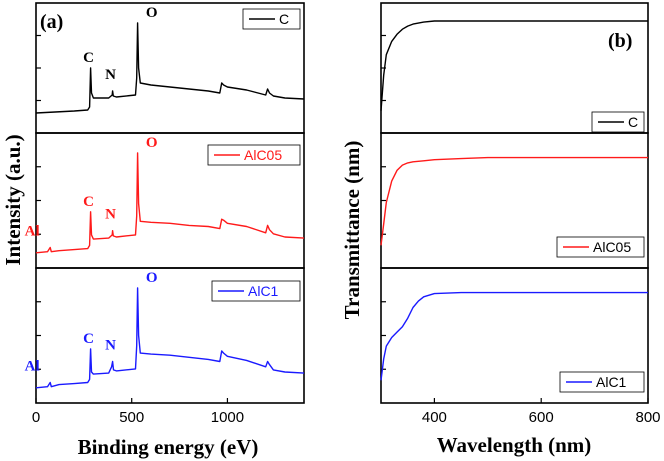  What do you see at coordinates (284, 19) in the screenshot?
I see `legend-label-C-panel-0: C` at bounding box center [284, 19].